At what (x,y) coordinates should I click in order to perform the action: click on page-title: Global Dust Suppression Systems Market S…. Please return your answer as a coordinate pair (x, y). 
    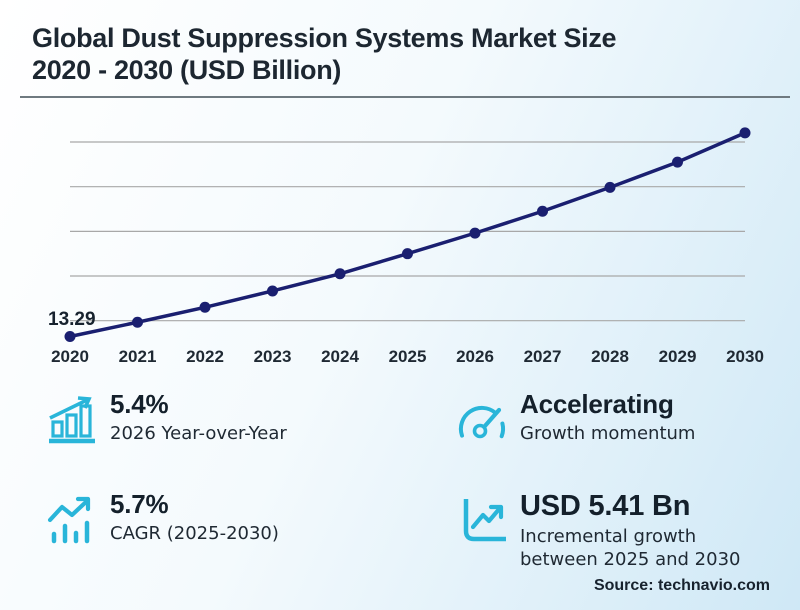
    Looking at the image, I should click on (402, 54).